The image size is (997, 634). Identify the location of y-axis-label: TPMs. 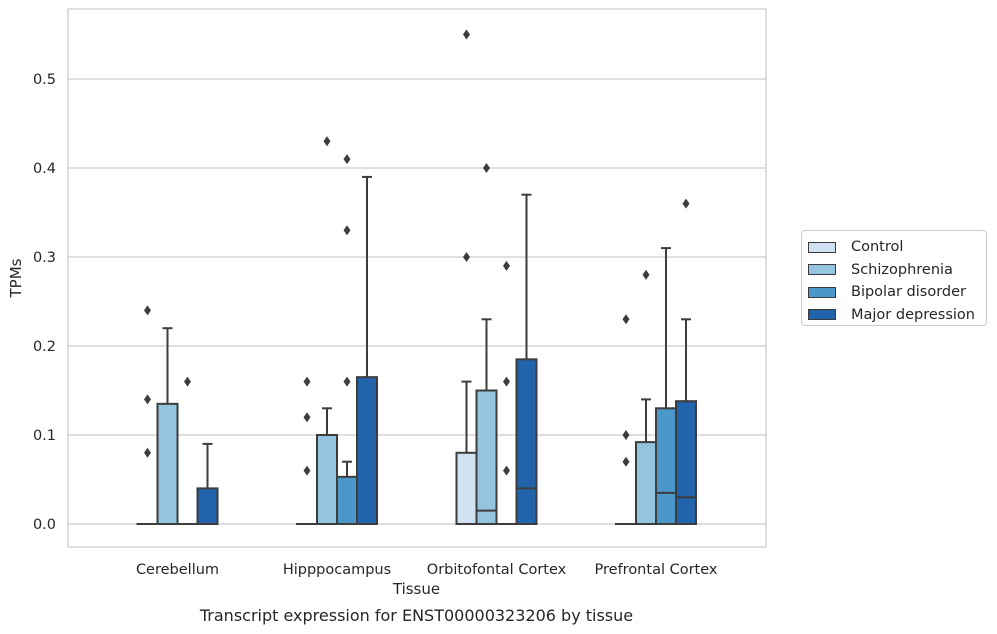
(16, 278).